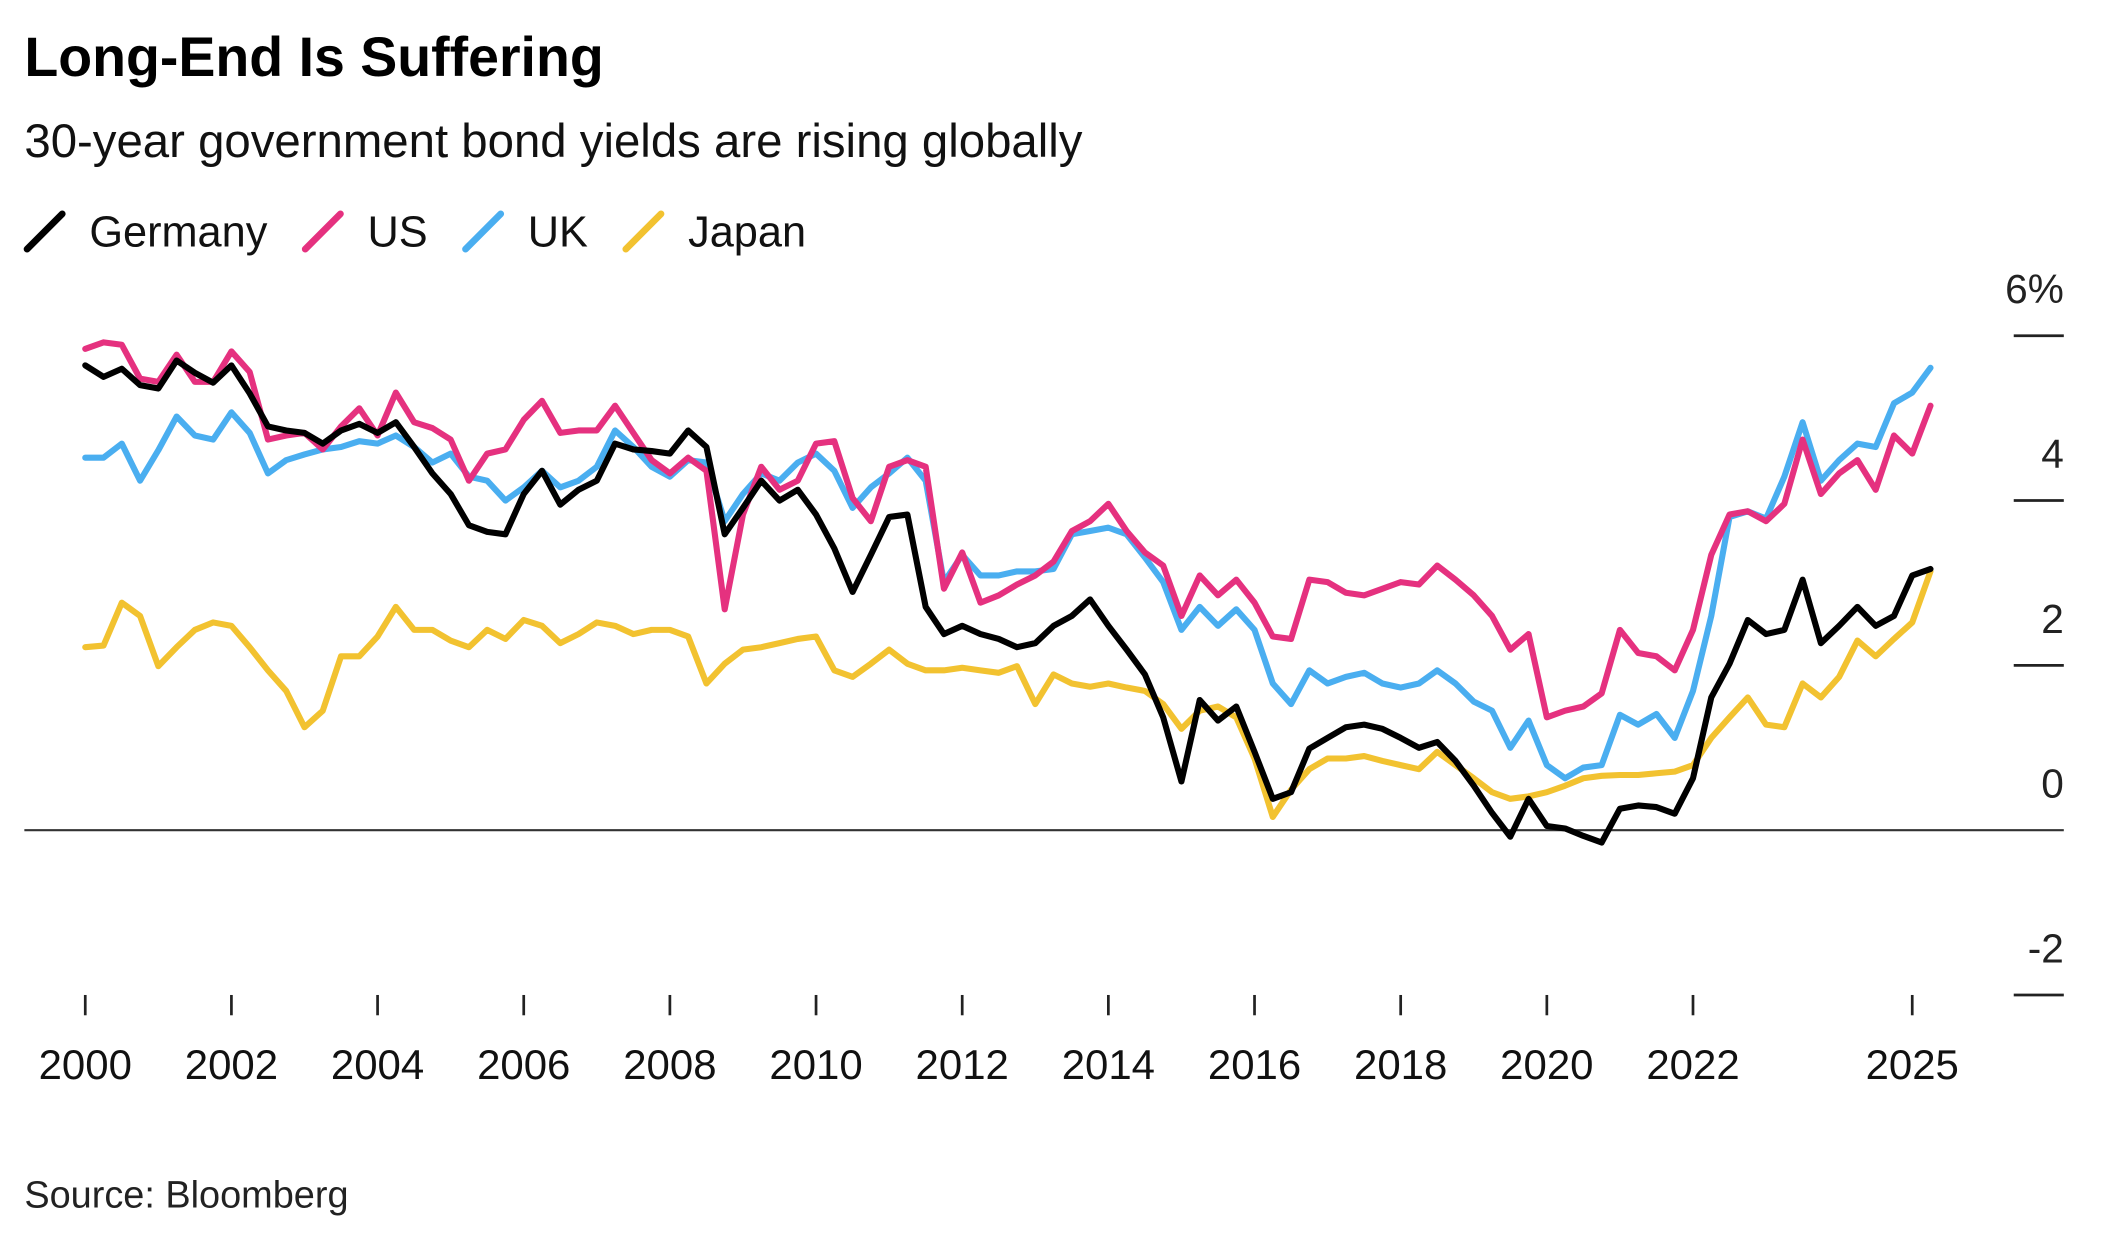 The image size is (2122, 1240). What do you see at coordinates (1254, 1064) in the screenshot?
I see `x-tick-label: 2016` at bounding box center [1254, 1064].